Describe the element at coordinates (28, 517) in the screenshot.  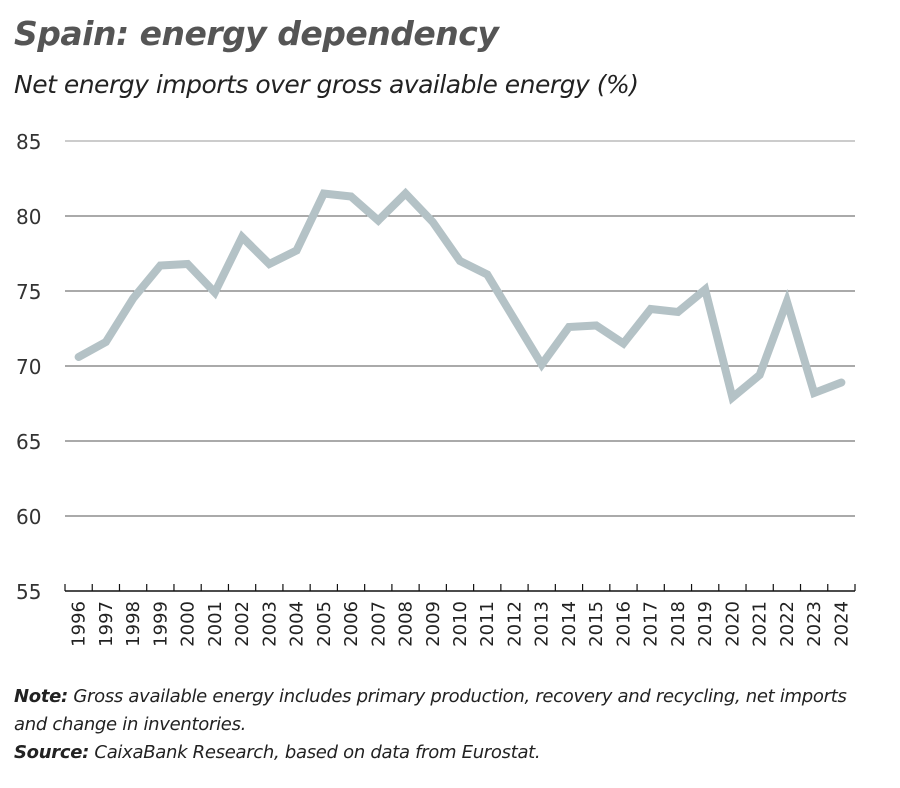
I see `y-tick-label: 60` at that location.